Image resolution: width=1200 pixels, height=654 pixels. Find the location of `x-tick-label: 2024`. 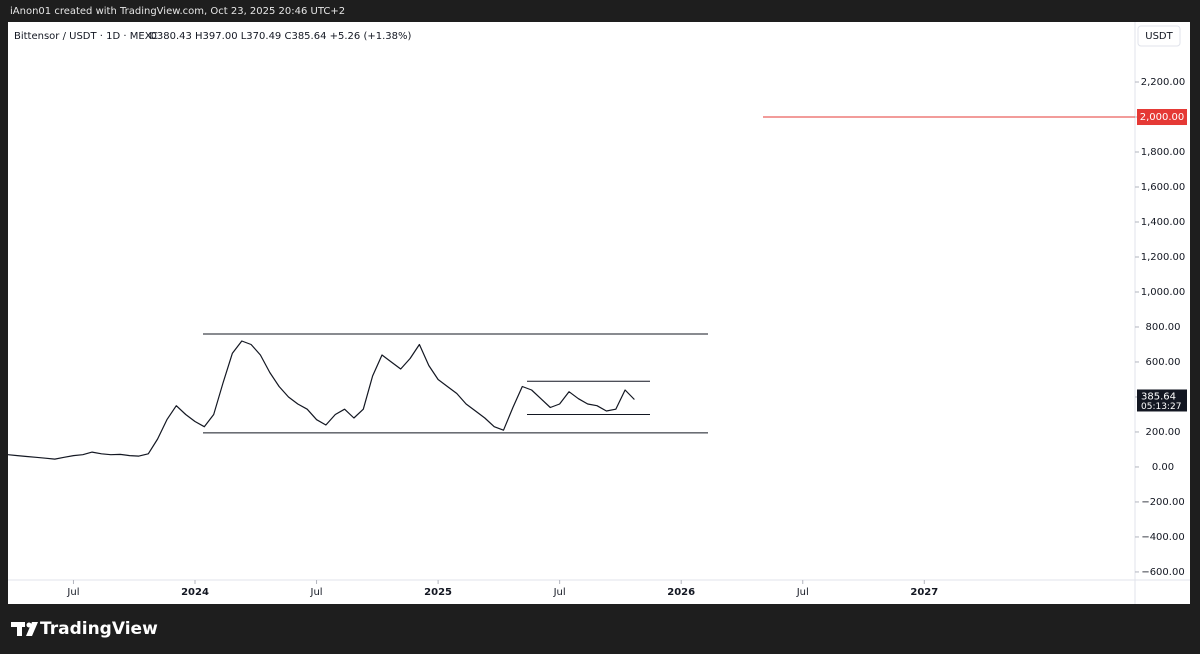

x-tick-label: 2024 is located at coordinates (195, 592).